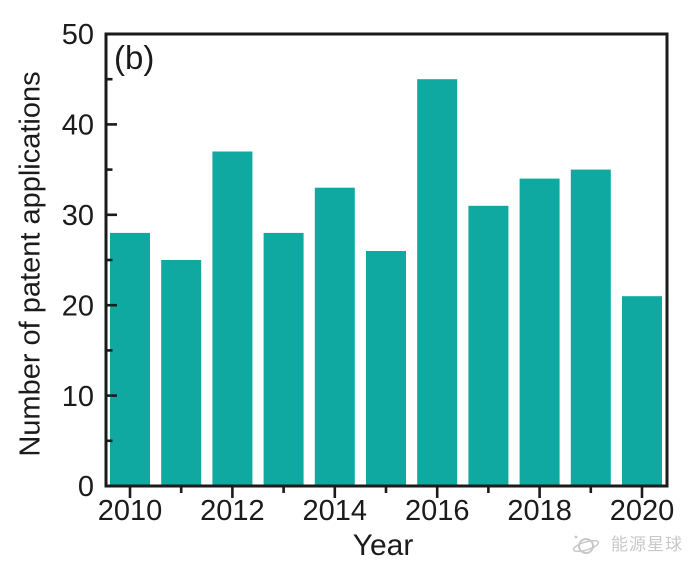 This screenshot has height=577, width=699. I want to click on y-tick-label: 10, so click(78, 397).